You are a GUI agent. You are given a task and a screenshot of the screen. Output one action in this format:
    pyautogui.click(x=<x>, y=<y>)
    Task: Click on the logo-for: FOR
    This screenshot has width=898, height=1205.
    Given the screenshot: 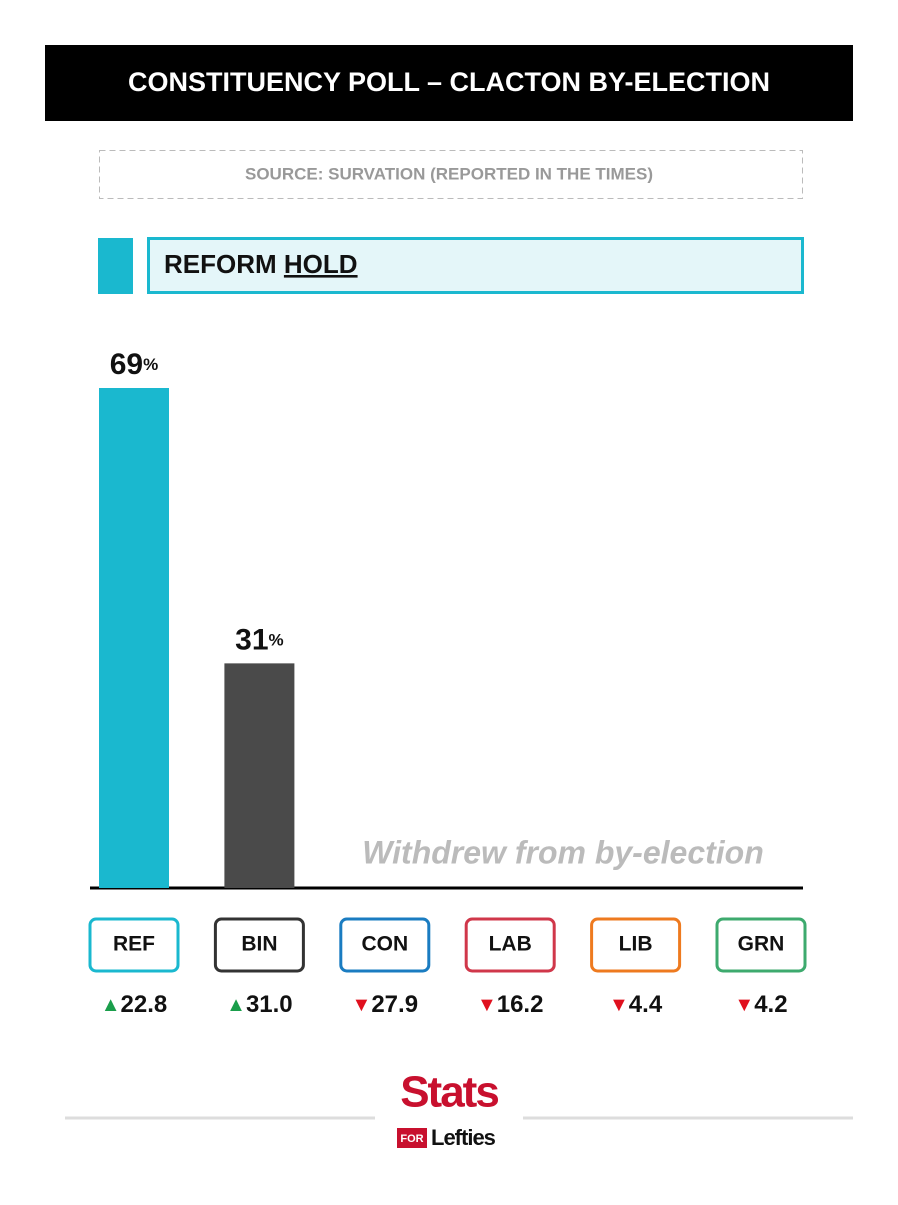 What is the action you would take?
    pyautogui.click(x=411, y=1139)
    